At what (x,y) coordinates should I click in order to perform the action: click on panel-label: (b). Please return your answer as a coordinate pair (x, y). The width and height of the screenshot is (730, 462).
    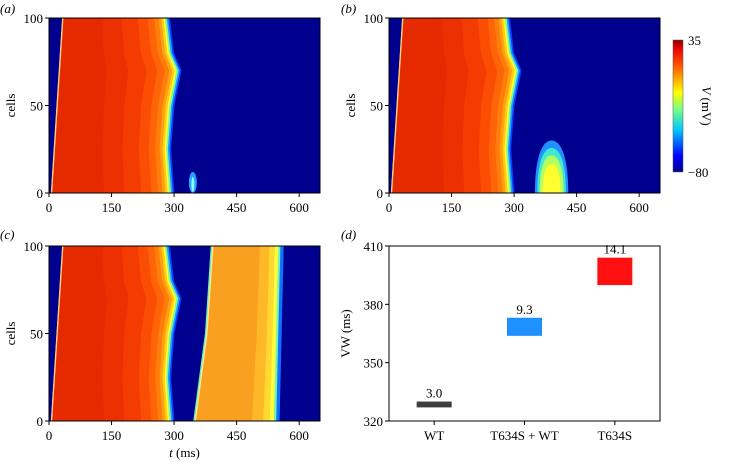
    Looking at the image, I should click on (348, 8).